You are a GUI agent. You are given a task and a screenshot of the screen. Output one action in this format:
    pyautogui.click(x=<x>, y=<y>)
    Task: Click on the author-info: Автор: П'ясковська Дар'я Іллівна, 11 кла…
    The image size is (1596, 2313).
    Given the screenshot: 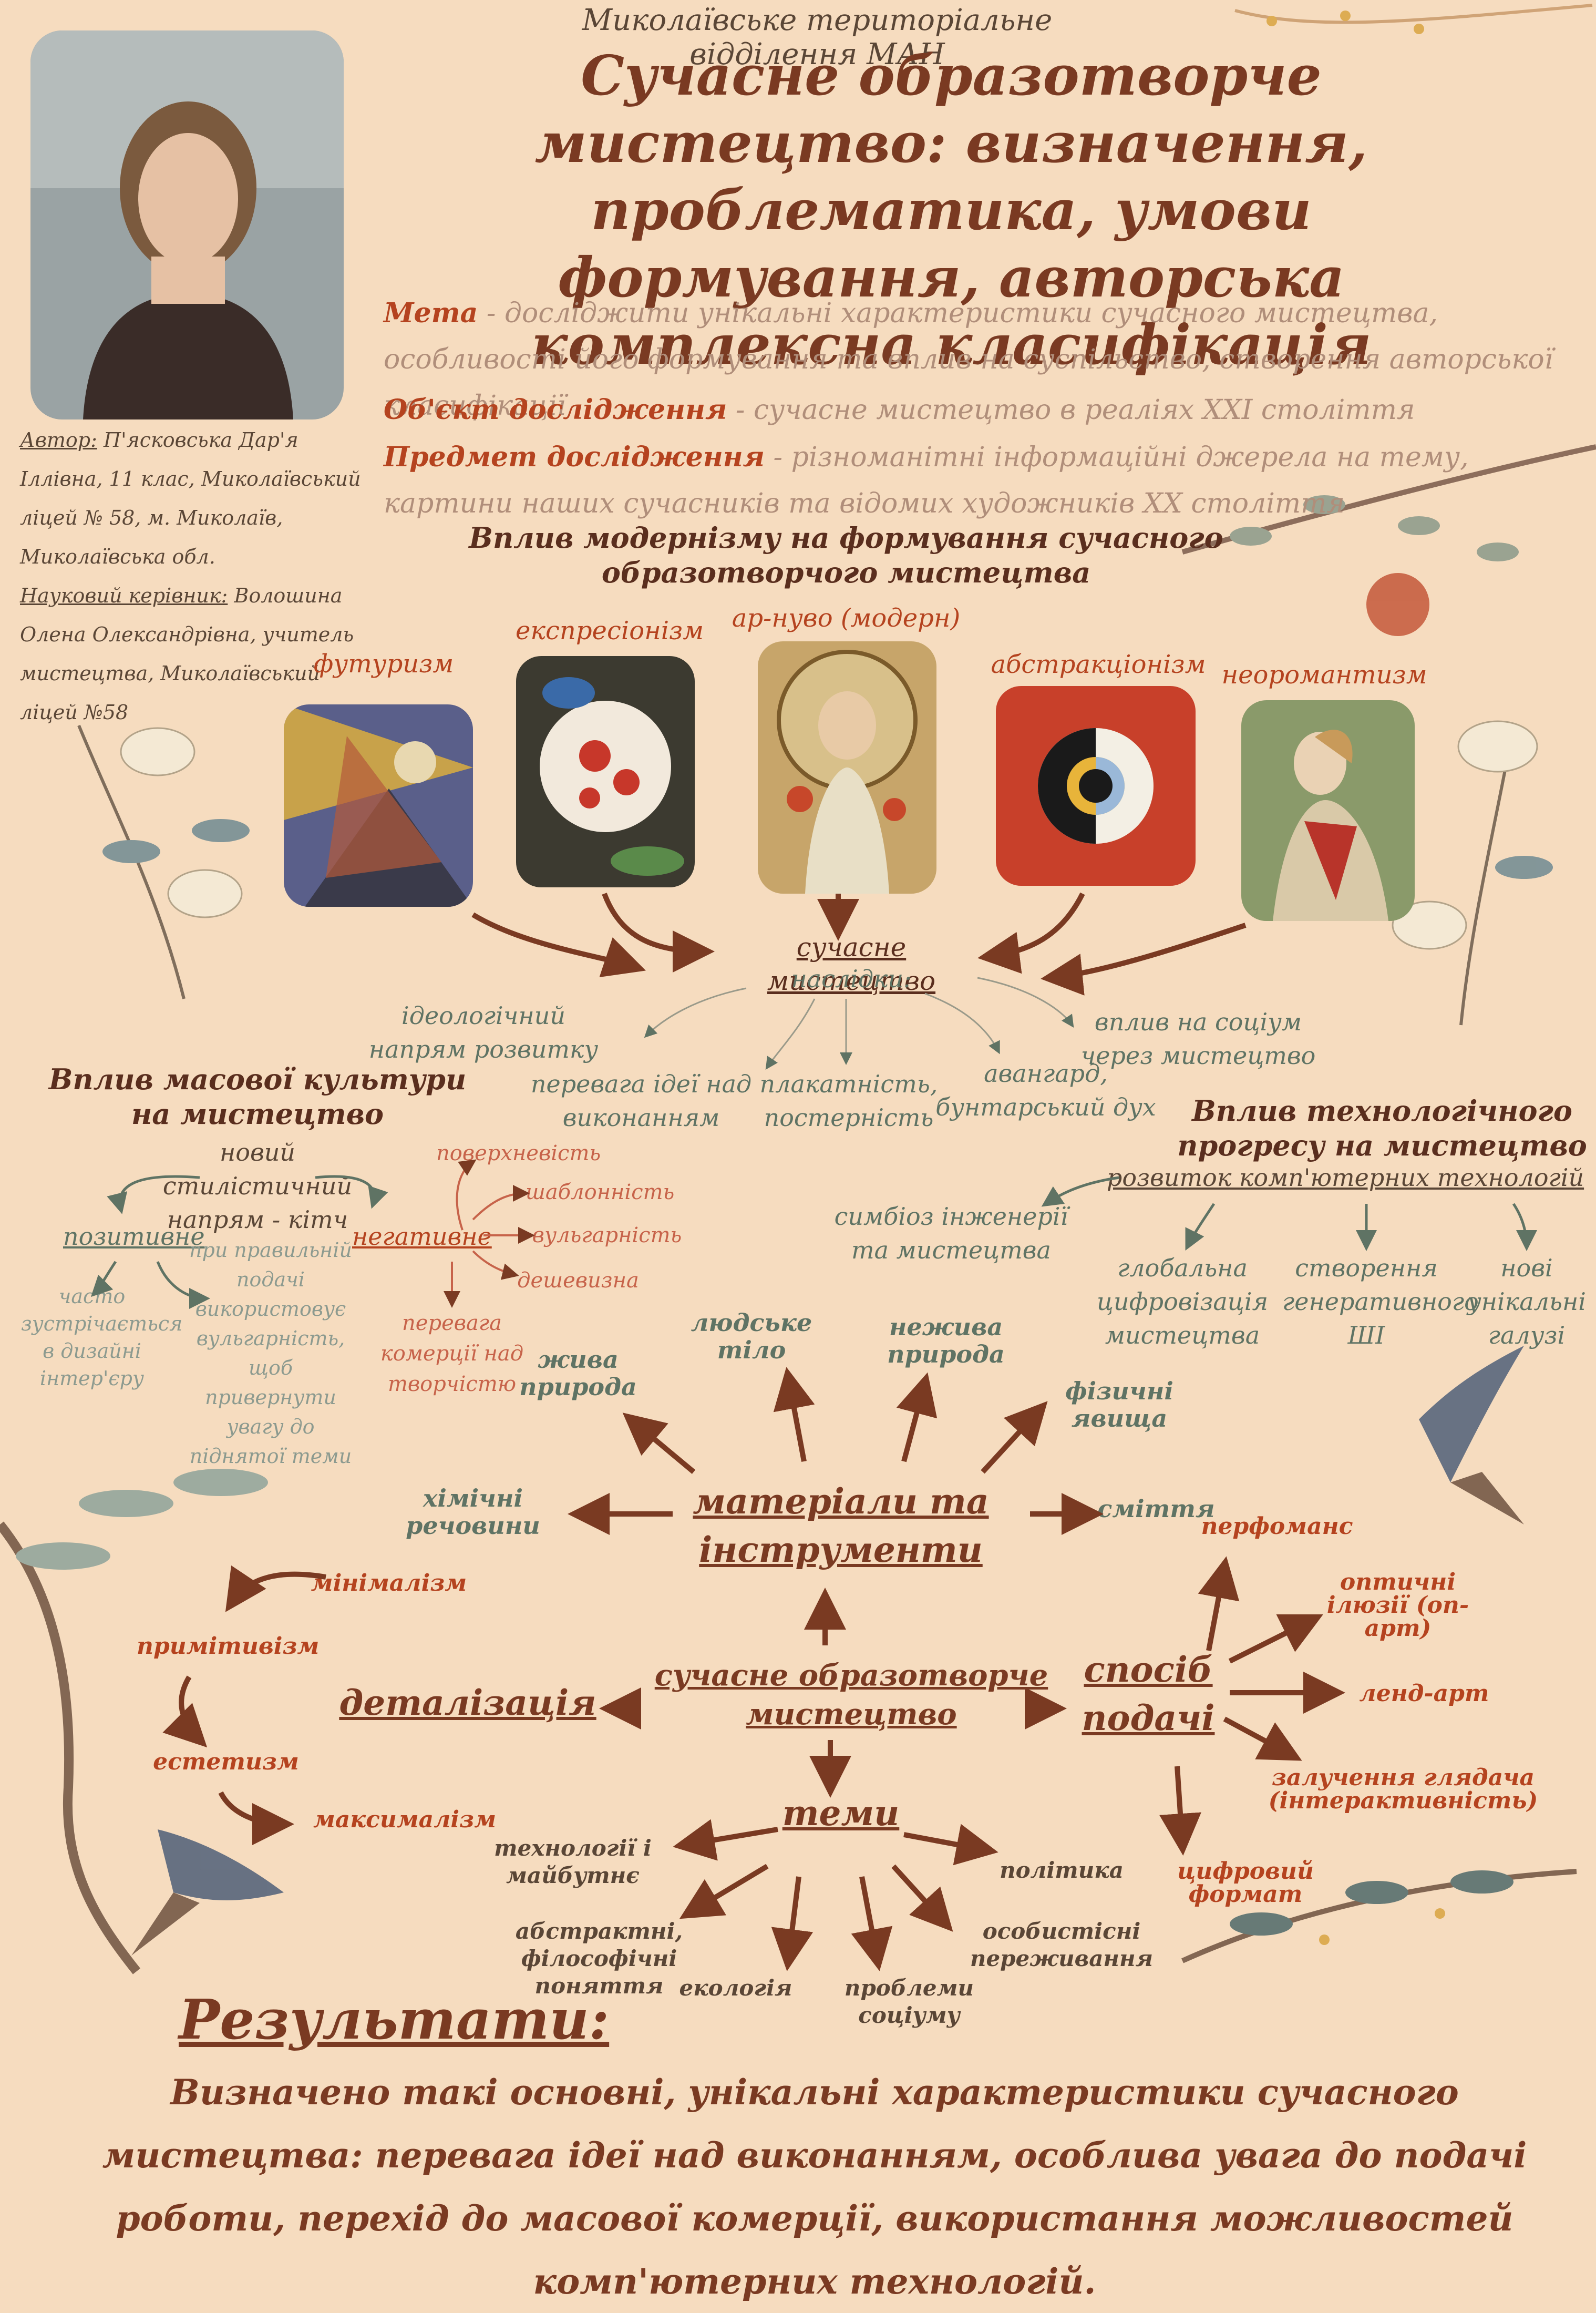 What is the action you would take?
    pyautogui.click(x=196, y=576)
    